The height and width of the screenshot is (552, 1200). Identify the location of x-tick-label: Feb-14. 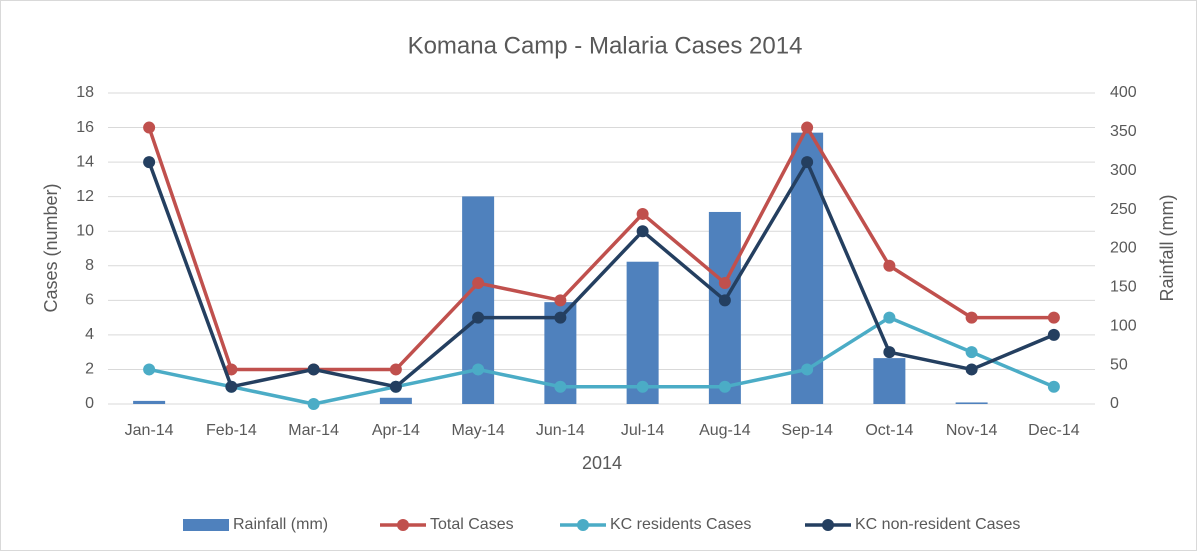
(231, 430).